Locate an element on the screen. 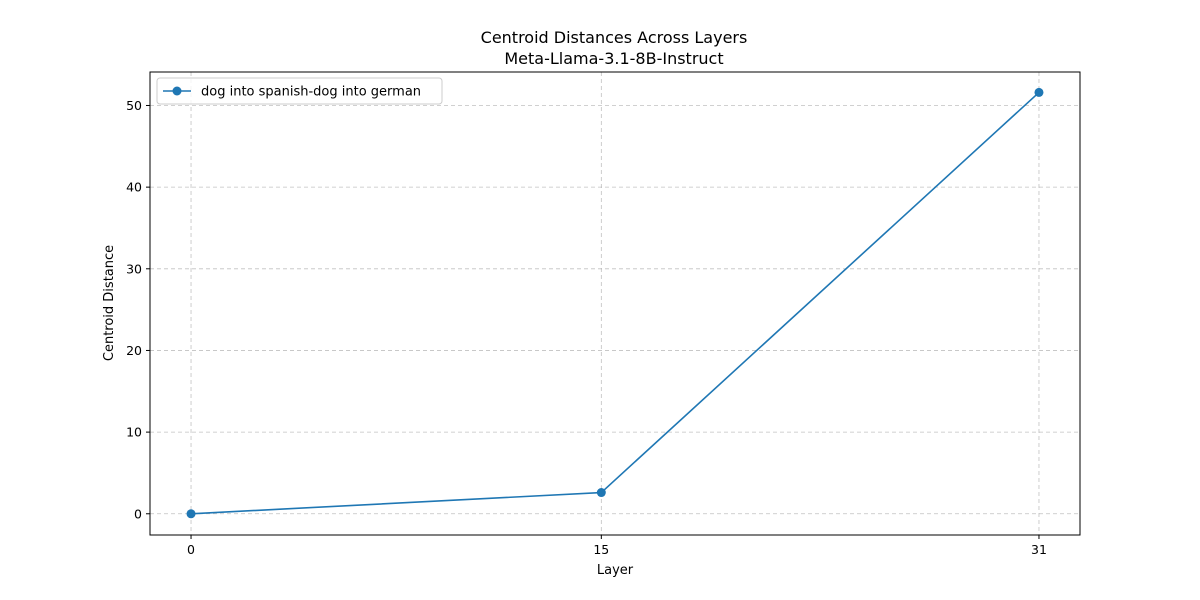  y-tick-label: 0 is located at coordinates (138, 513).